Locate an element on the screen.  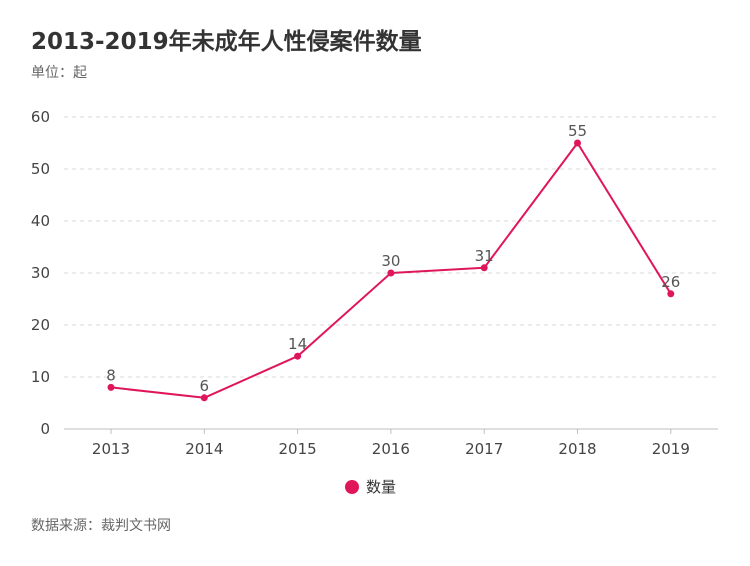
y-tick-label: 60 is located at coordinates (40, 117).